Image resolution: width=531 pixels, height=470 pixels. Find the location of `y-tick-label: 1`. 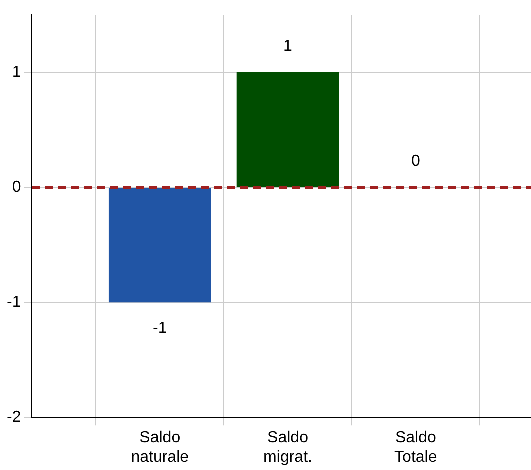

y-tick-label: 1 is located at coordinates (17, 72).